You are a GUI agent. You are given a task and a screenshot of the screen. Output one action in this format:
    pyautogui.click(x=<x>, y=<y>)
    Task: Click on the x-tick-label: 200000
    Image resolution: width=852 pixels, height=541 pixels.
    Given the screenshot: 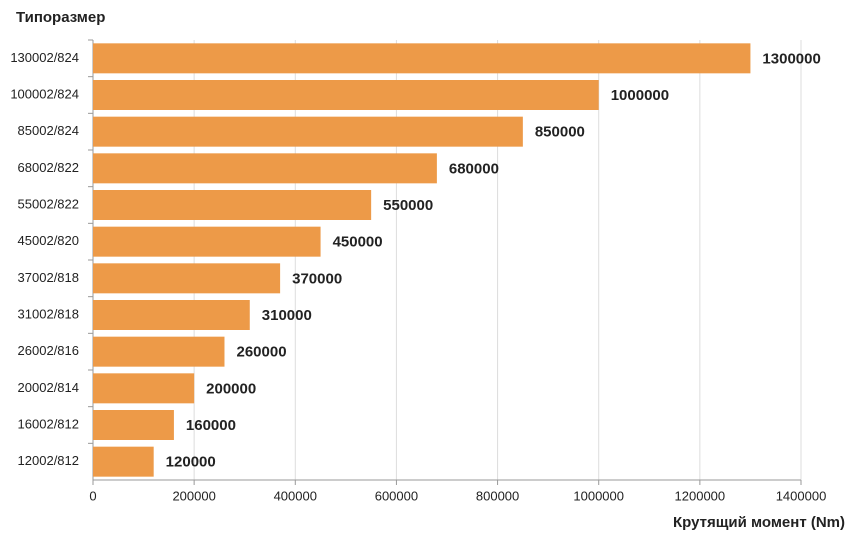 What is the action you would take?
    pyautogui.click(x=193, y=495)
    